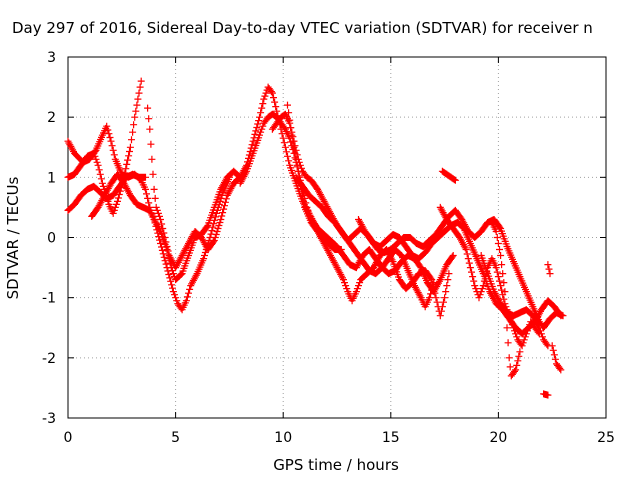 The image size is (640, 480). Describe the element at coordinates (51, 239) in the screenshot. I see `y-tick-label: 0` at that location.